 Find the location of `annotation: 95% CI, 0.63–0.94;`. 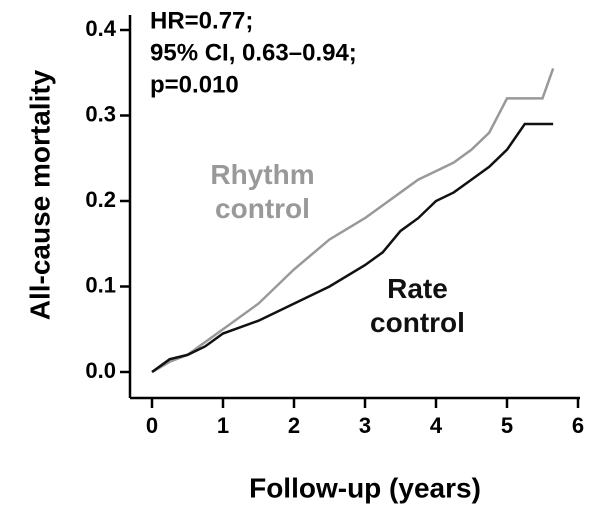

annotation: 95% CI, 0.63–0.94; is located at coordinates (253, 52).